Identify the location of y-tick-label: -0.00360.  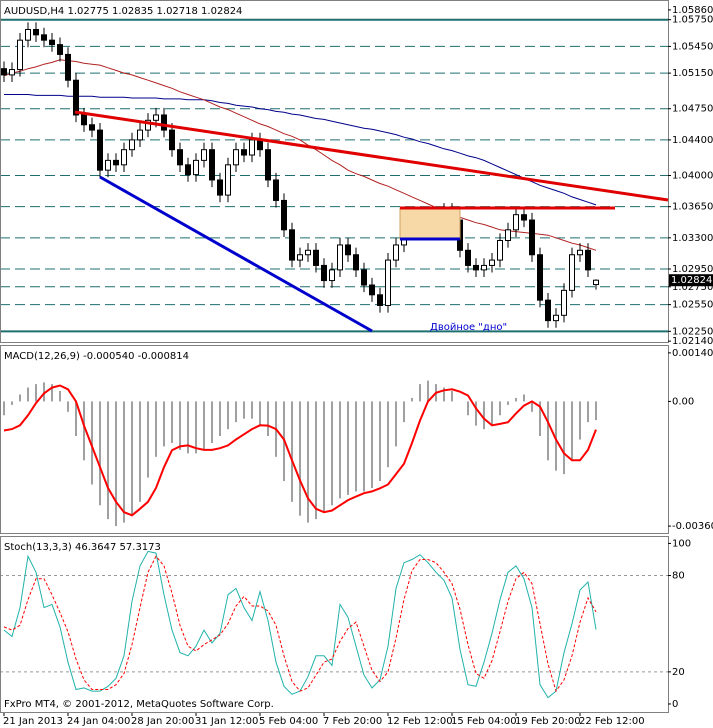
(692, 526).